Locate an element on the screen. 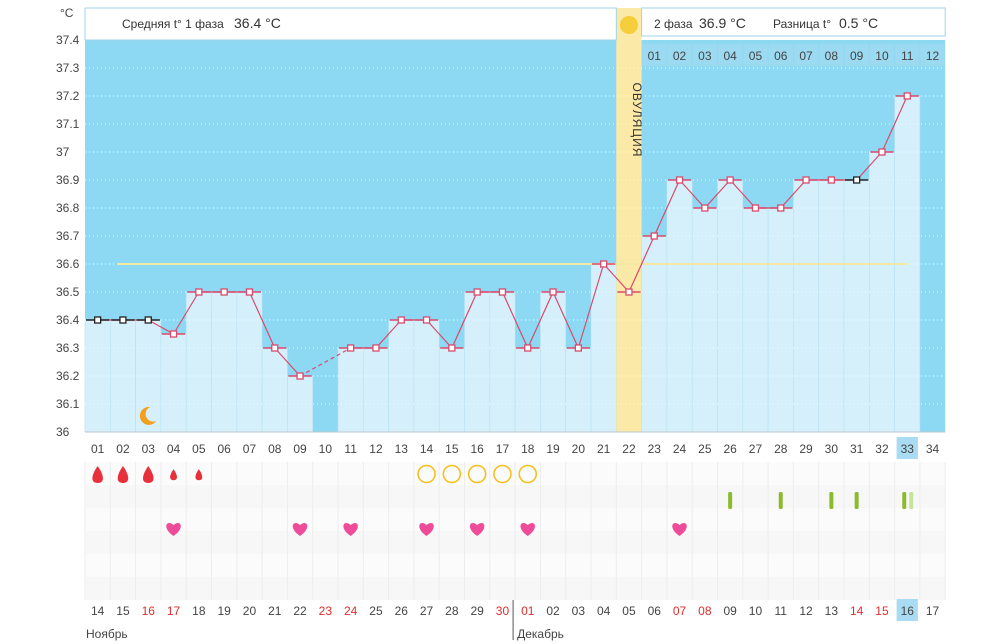 The width and height of the screenshot is (1000, 644). y-tick-label: 36.9 is located at coordinates (68, 180).